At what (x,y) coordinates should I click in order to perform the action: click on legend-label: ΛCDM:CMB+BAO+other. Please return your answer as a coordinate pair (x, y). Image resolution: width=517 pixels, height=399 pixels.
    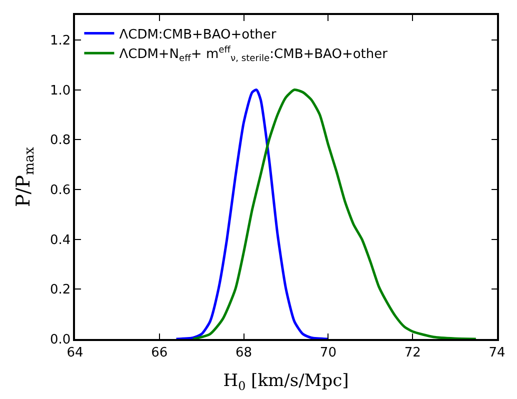
    Looking at the image, I should click on (198, 34).